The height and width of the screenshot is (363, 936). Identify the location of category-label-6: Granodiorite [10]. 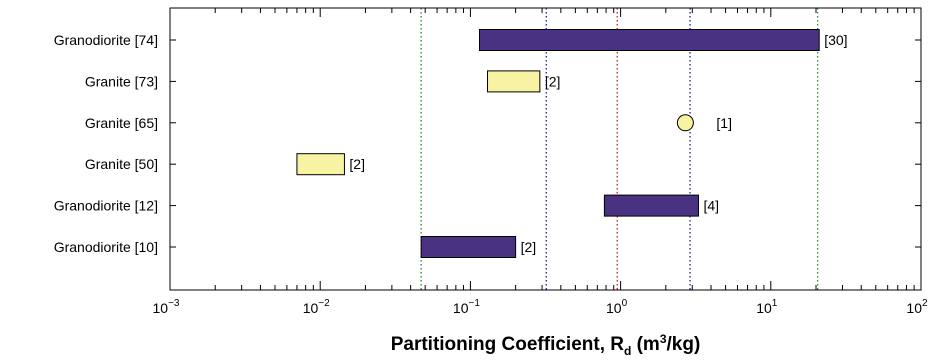
(106, 247).